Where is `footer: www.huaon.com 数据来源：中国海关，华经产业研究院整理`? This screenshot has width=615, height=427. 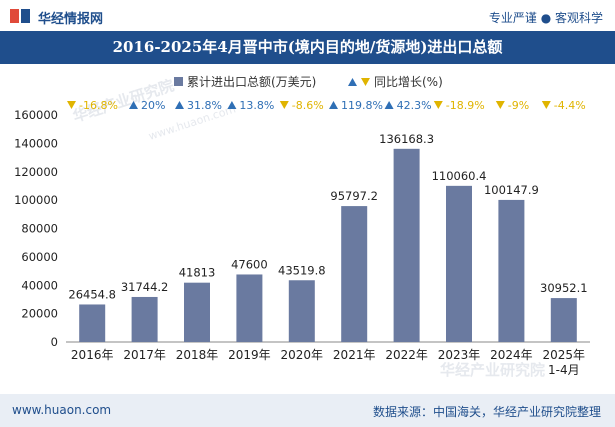
footer: www.huaon.com 数据来源：中国海关，华经产业研究院整理 is located at coordinates (307, 410).